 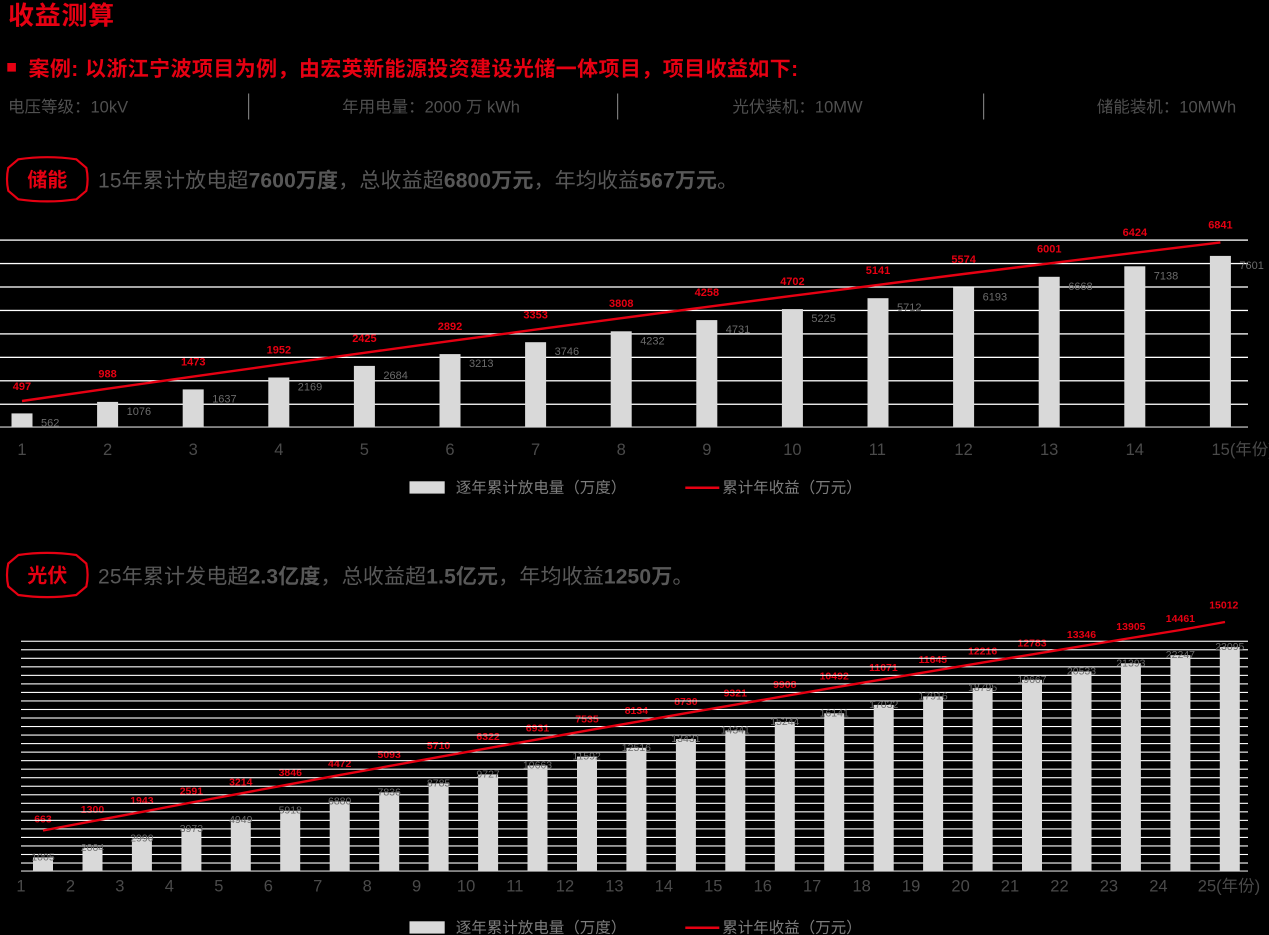 I want to click on svg-text: 4258, so click(x=707, y=293).